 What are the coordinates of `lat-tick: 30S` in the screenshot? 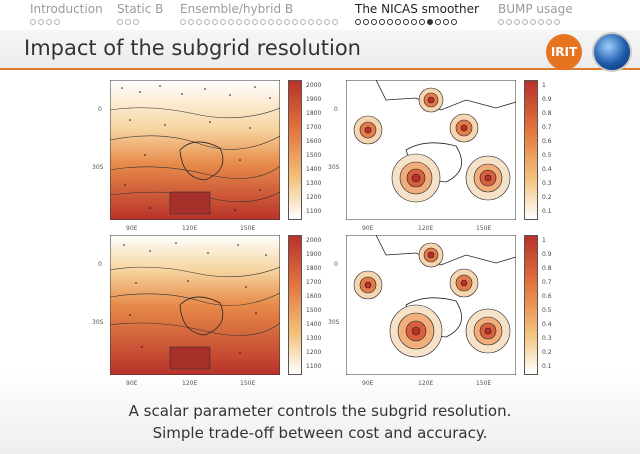 It's located at (334, 167).